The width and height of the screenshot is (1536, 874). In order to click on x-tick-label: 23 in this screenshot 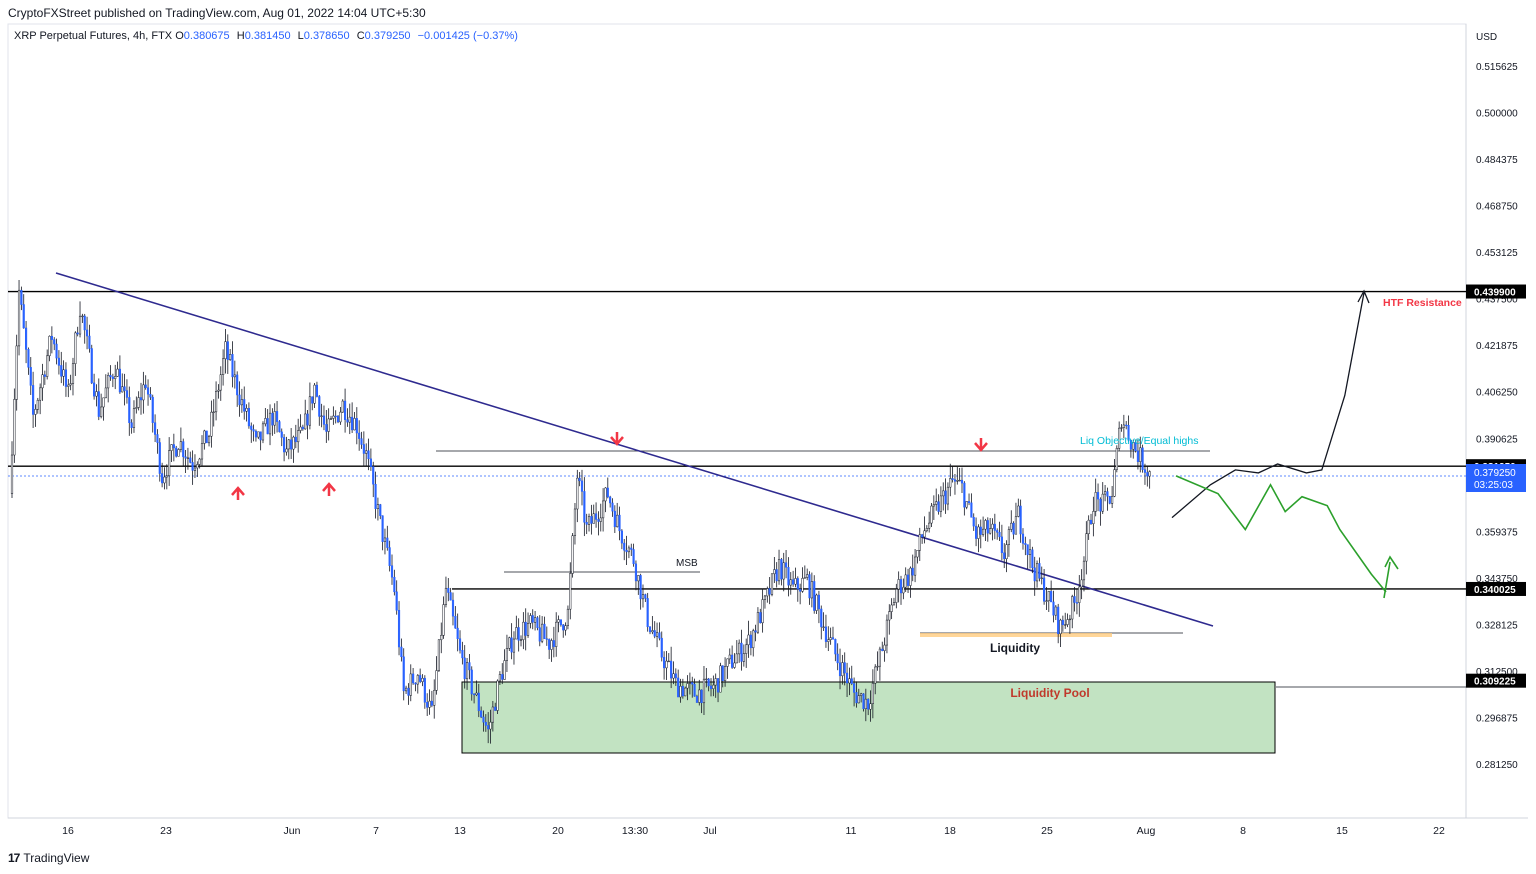, I will do `click(166, 831)`.